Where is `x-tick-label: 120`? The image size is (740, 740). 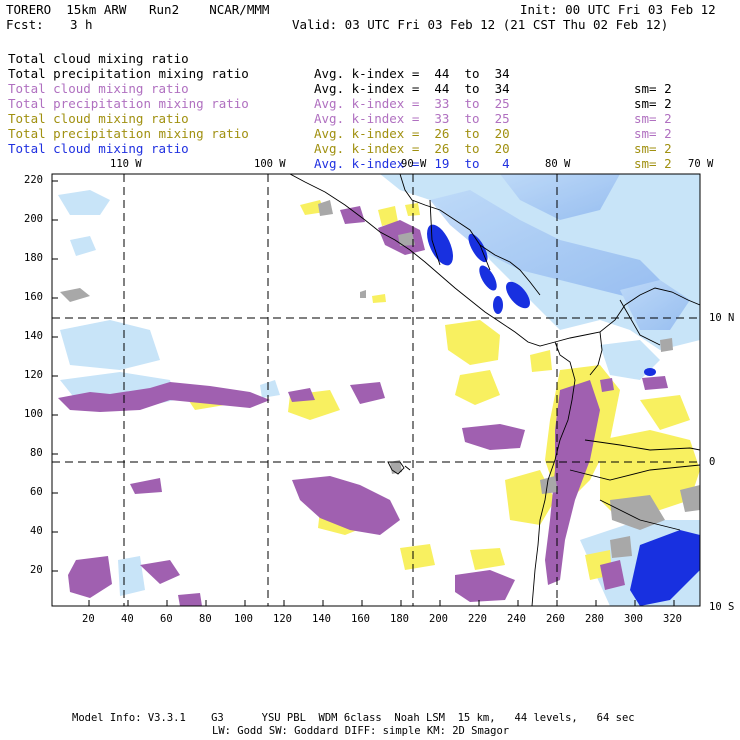 x-tick-label: 120 is located at coordinates (282, 619).